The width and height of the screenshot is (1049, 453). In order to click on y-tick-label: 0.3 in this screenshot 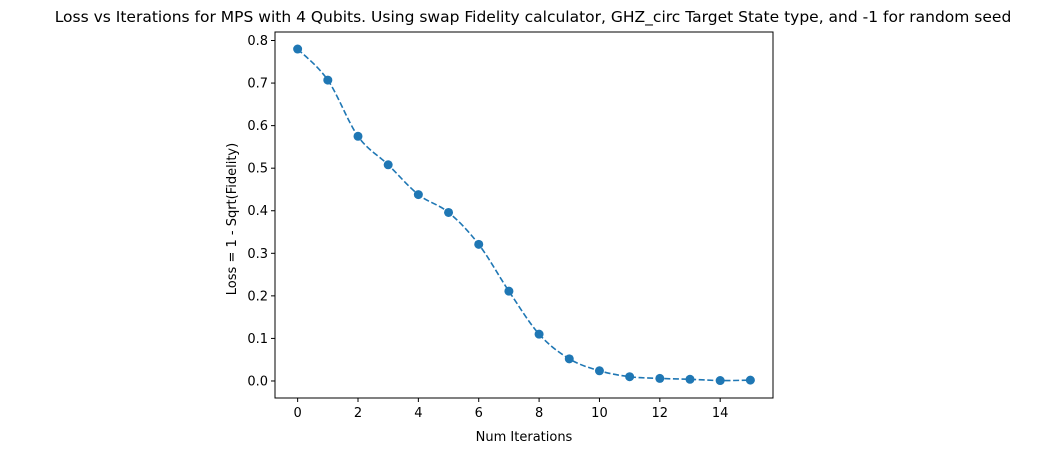, I will do `click(257, 254)`.